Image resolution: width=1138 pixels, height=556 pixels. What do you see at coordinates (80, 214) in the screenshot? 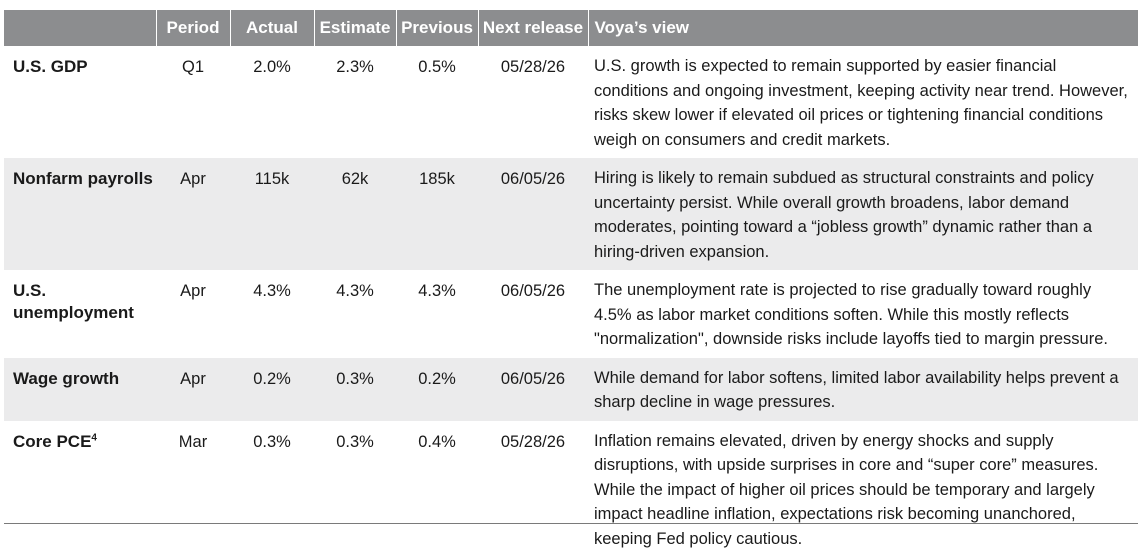
I see `indicator-cell: Nonfarm payrolls` at bounding box center [80, 214].